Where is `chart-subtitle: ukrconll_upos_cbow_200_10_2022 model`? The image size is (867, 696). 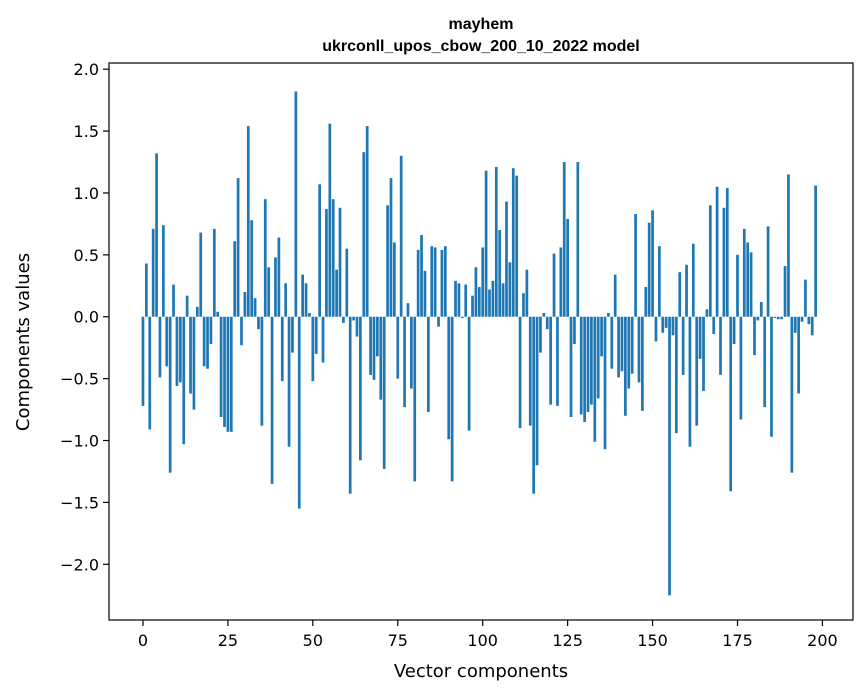 chart-subtitle: ukrconll_upos_cbow_200_10_2022 model is located at coordinates (480, 46).